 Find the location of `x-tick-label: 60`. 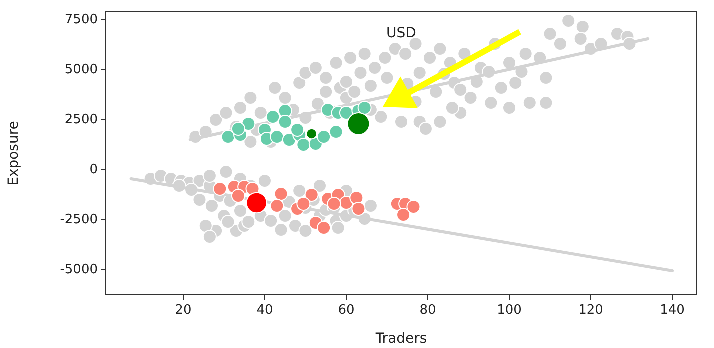

x-tick-label: 60 is located at coordinates (346, 310).